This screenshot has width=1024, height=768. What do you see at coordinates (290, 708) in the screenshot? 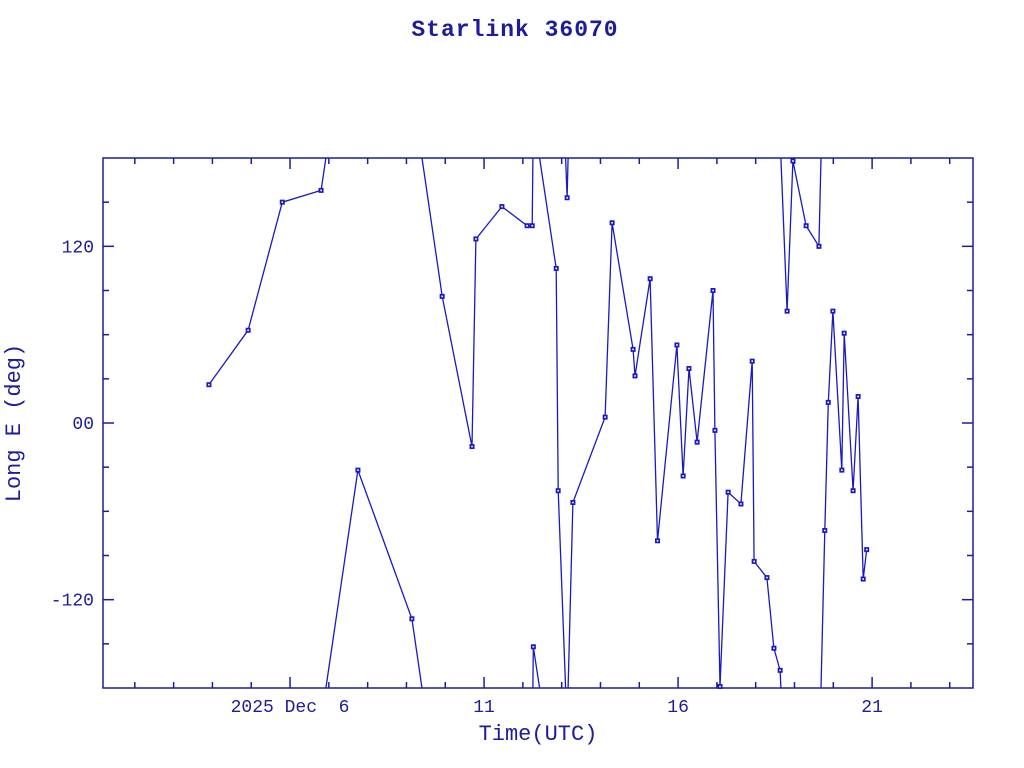
I see `x-tick-label: 2025 Dec 6` at bounding box center [290, 708].